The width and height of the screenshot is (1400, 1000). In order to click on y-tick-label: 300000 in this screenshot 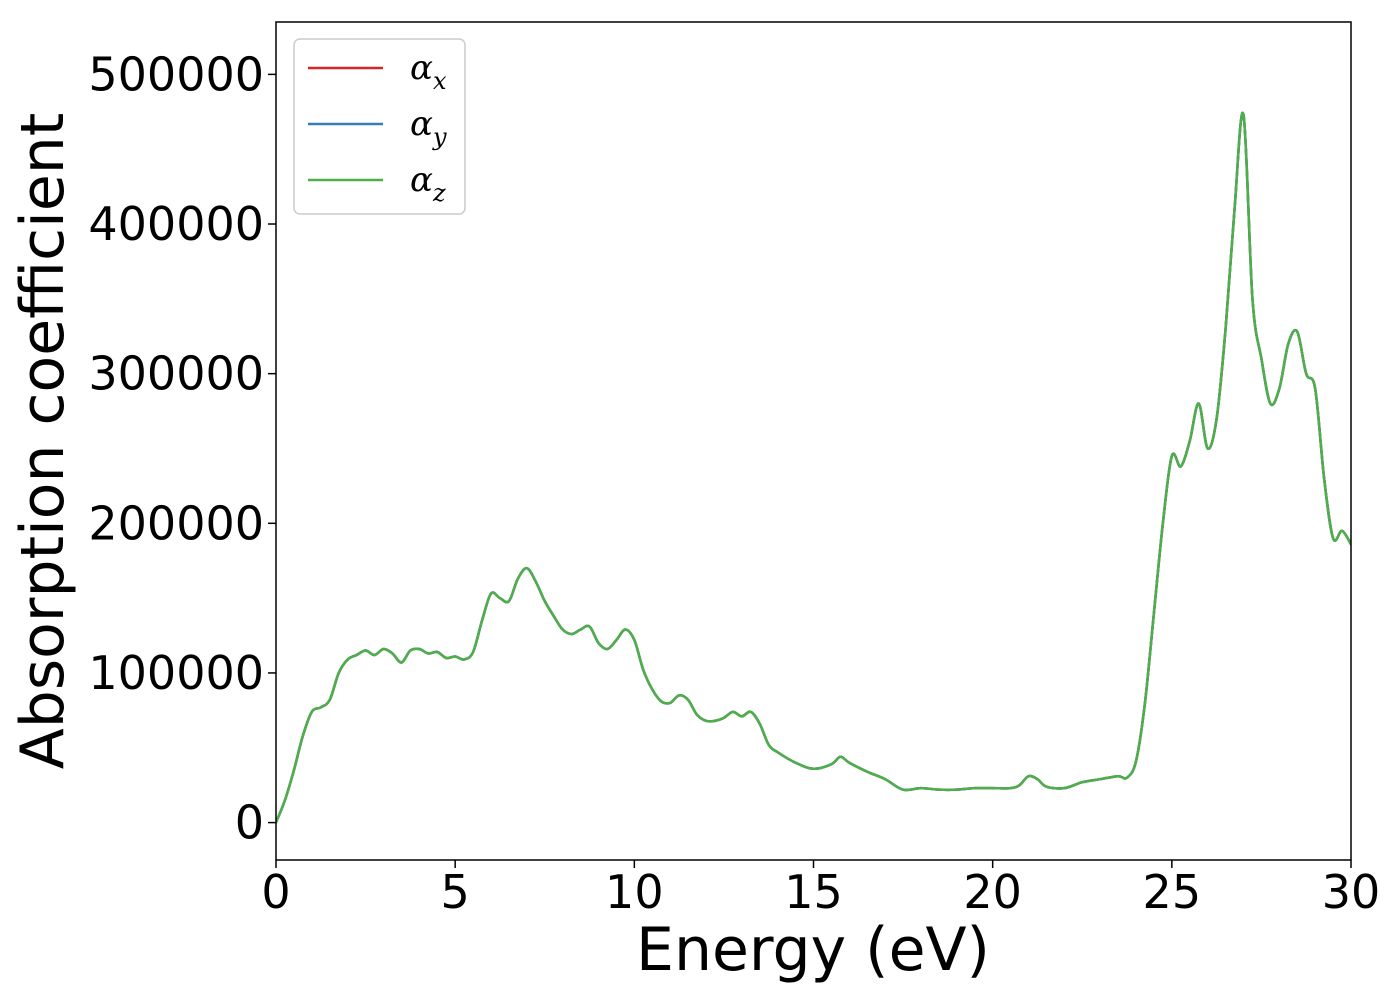, I will do `click(176, 374)`.